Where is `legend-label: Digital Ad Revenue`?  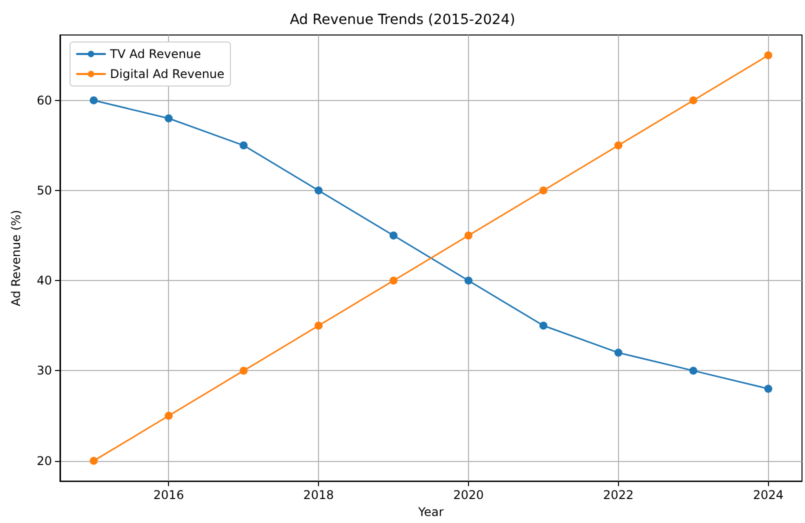
legend-label: Digital Ad Revenue is located at coordinates (167, 74).